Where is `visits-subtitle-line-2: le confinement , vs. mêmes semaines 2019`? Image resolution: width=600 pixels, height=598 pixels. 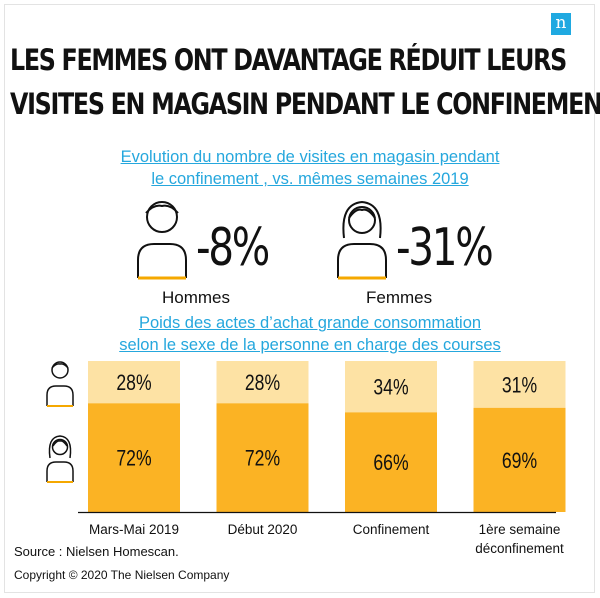 visits-subtitle-line-2: le confinement , vs. mêmes semaines 2019 is located at coordinates (310, 179).